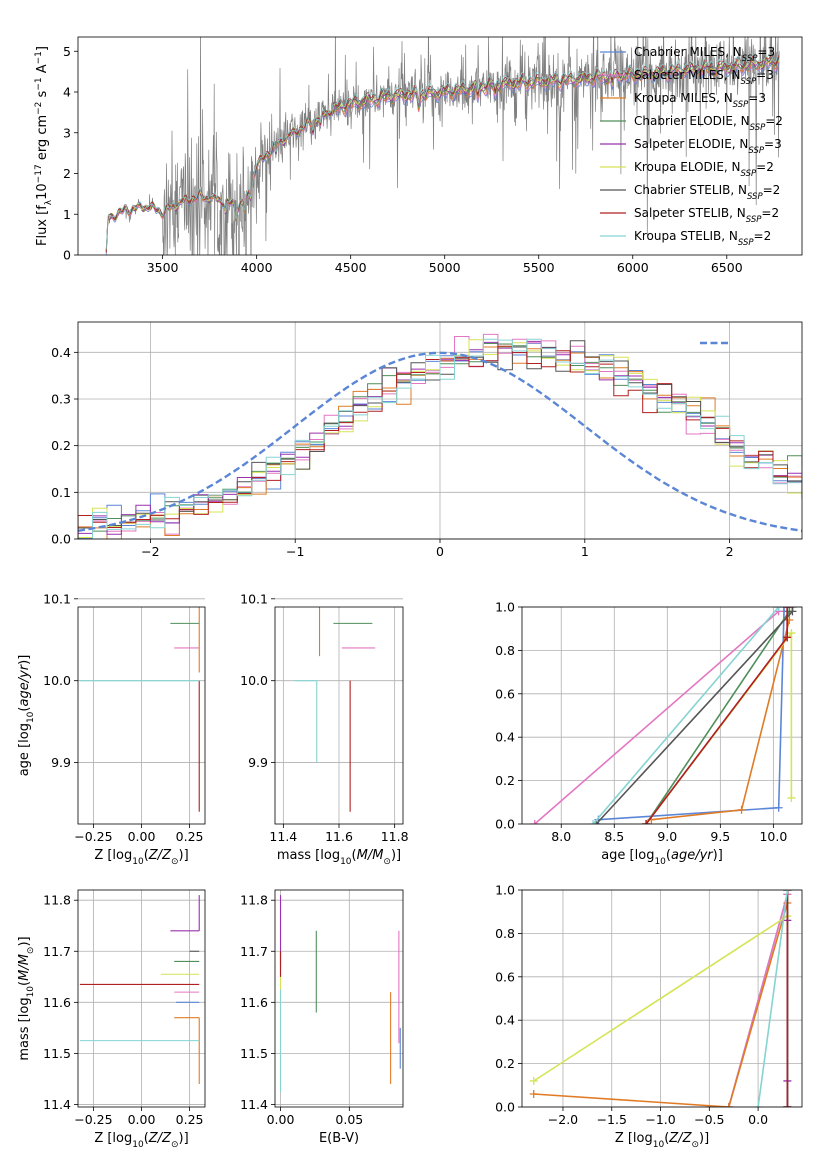  What do you see at coordinates (706, 215) in the screenshot?
I see `legend-entry: Salpeter STELIB, NSSP=2` at bounding box center [706, 215].